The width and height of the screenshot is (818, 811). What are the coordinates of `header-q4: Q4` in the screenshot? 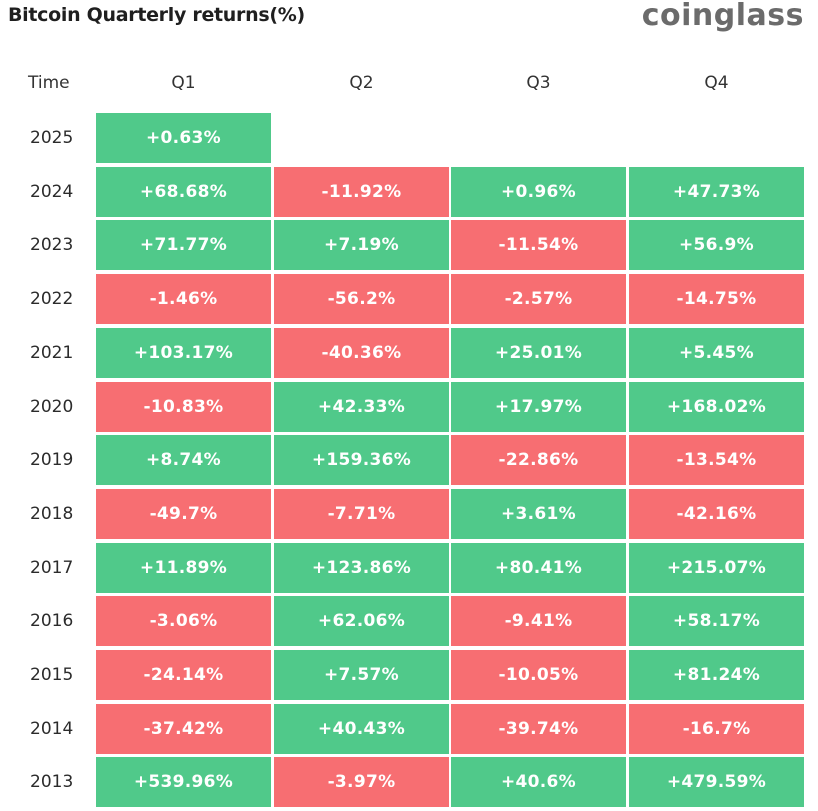 It's located at (716, 83).